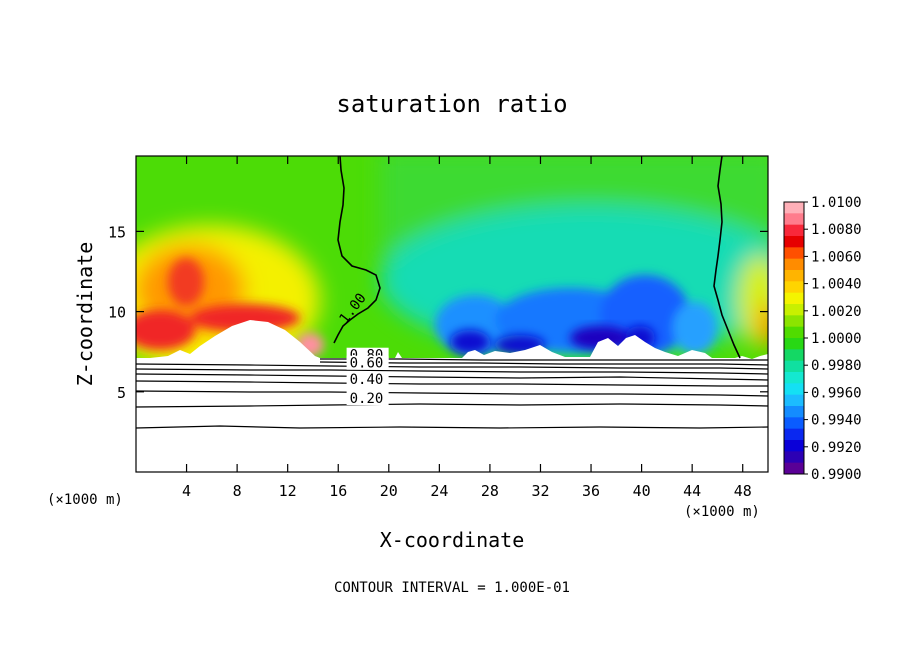 The width and height of the screenshot is (904, 654). I want to click on contour-line-0-60-a, so click(452, 366).